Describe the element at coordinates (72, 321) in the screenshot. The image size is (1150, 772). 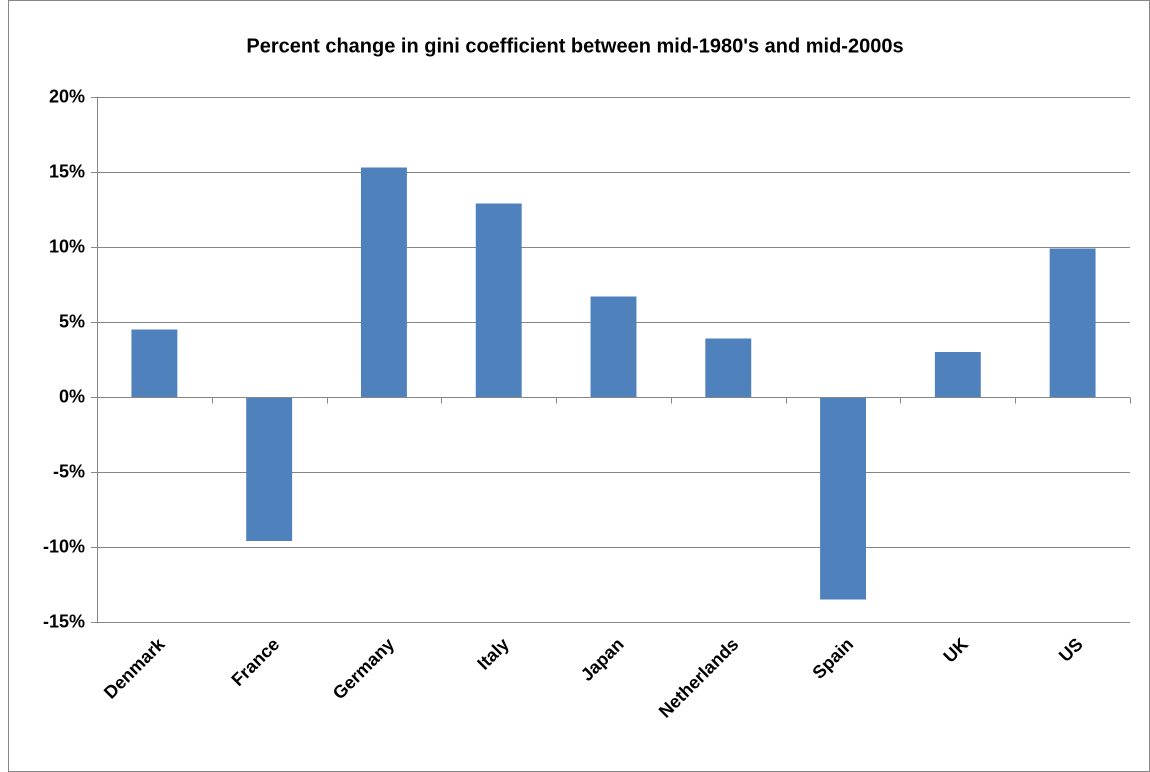
I see `y-tick-label: 5%` at that location.